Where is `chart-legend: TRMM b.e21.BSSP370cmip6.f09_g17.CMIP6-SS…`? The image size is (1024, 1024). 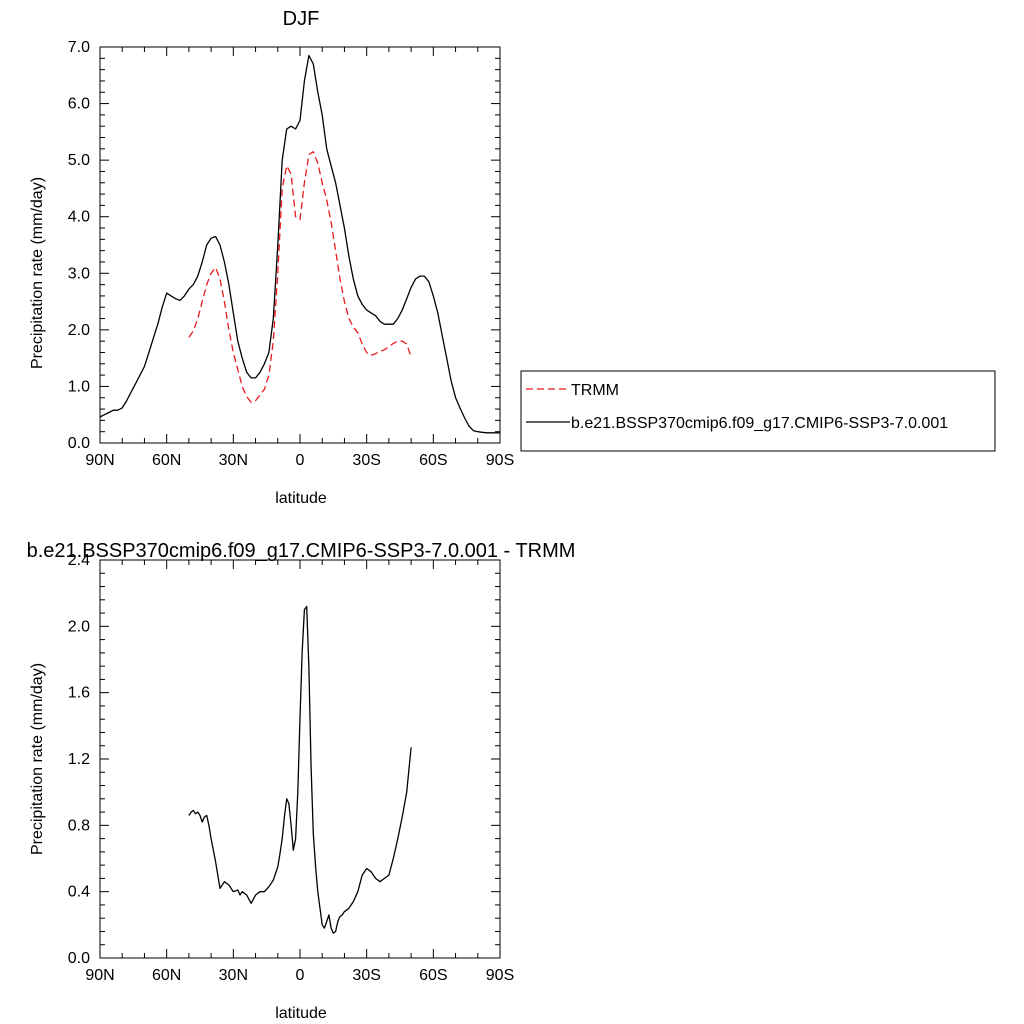
chart-legend: TRMM b.e21.BSSP370cmip6.f09_g17.CMIP6-SS… is located at coordinates (758, 411).